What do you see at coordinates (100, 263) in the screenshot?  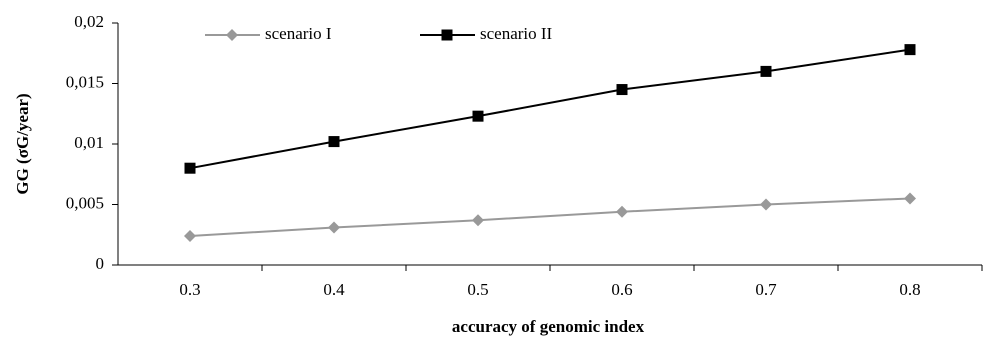 I see `y-tick-label: 0` at bounding box center [100, 263].